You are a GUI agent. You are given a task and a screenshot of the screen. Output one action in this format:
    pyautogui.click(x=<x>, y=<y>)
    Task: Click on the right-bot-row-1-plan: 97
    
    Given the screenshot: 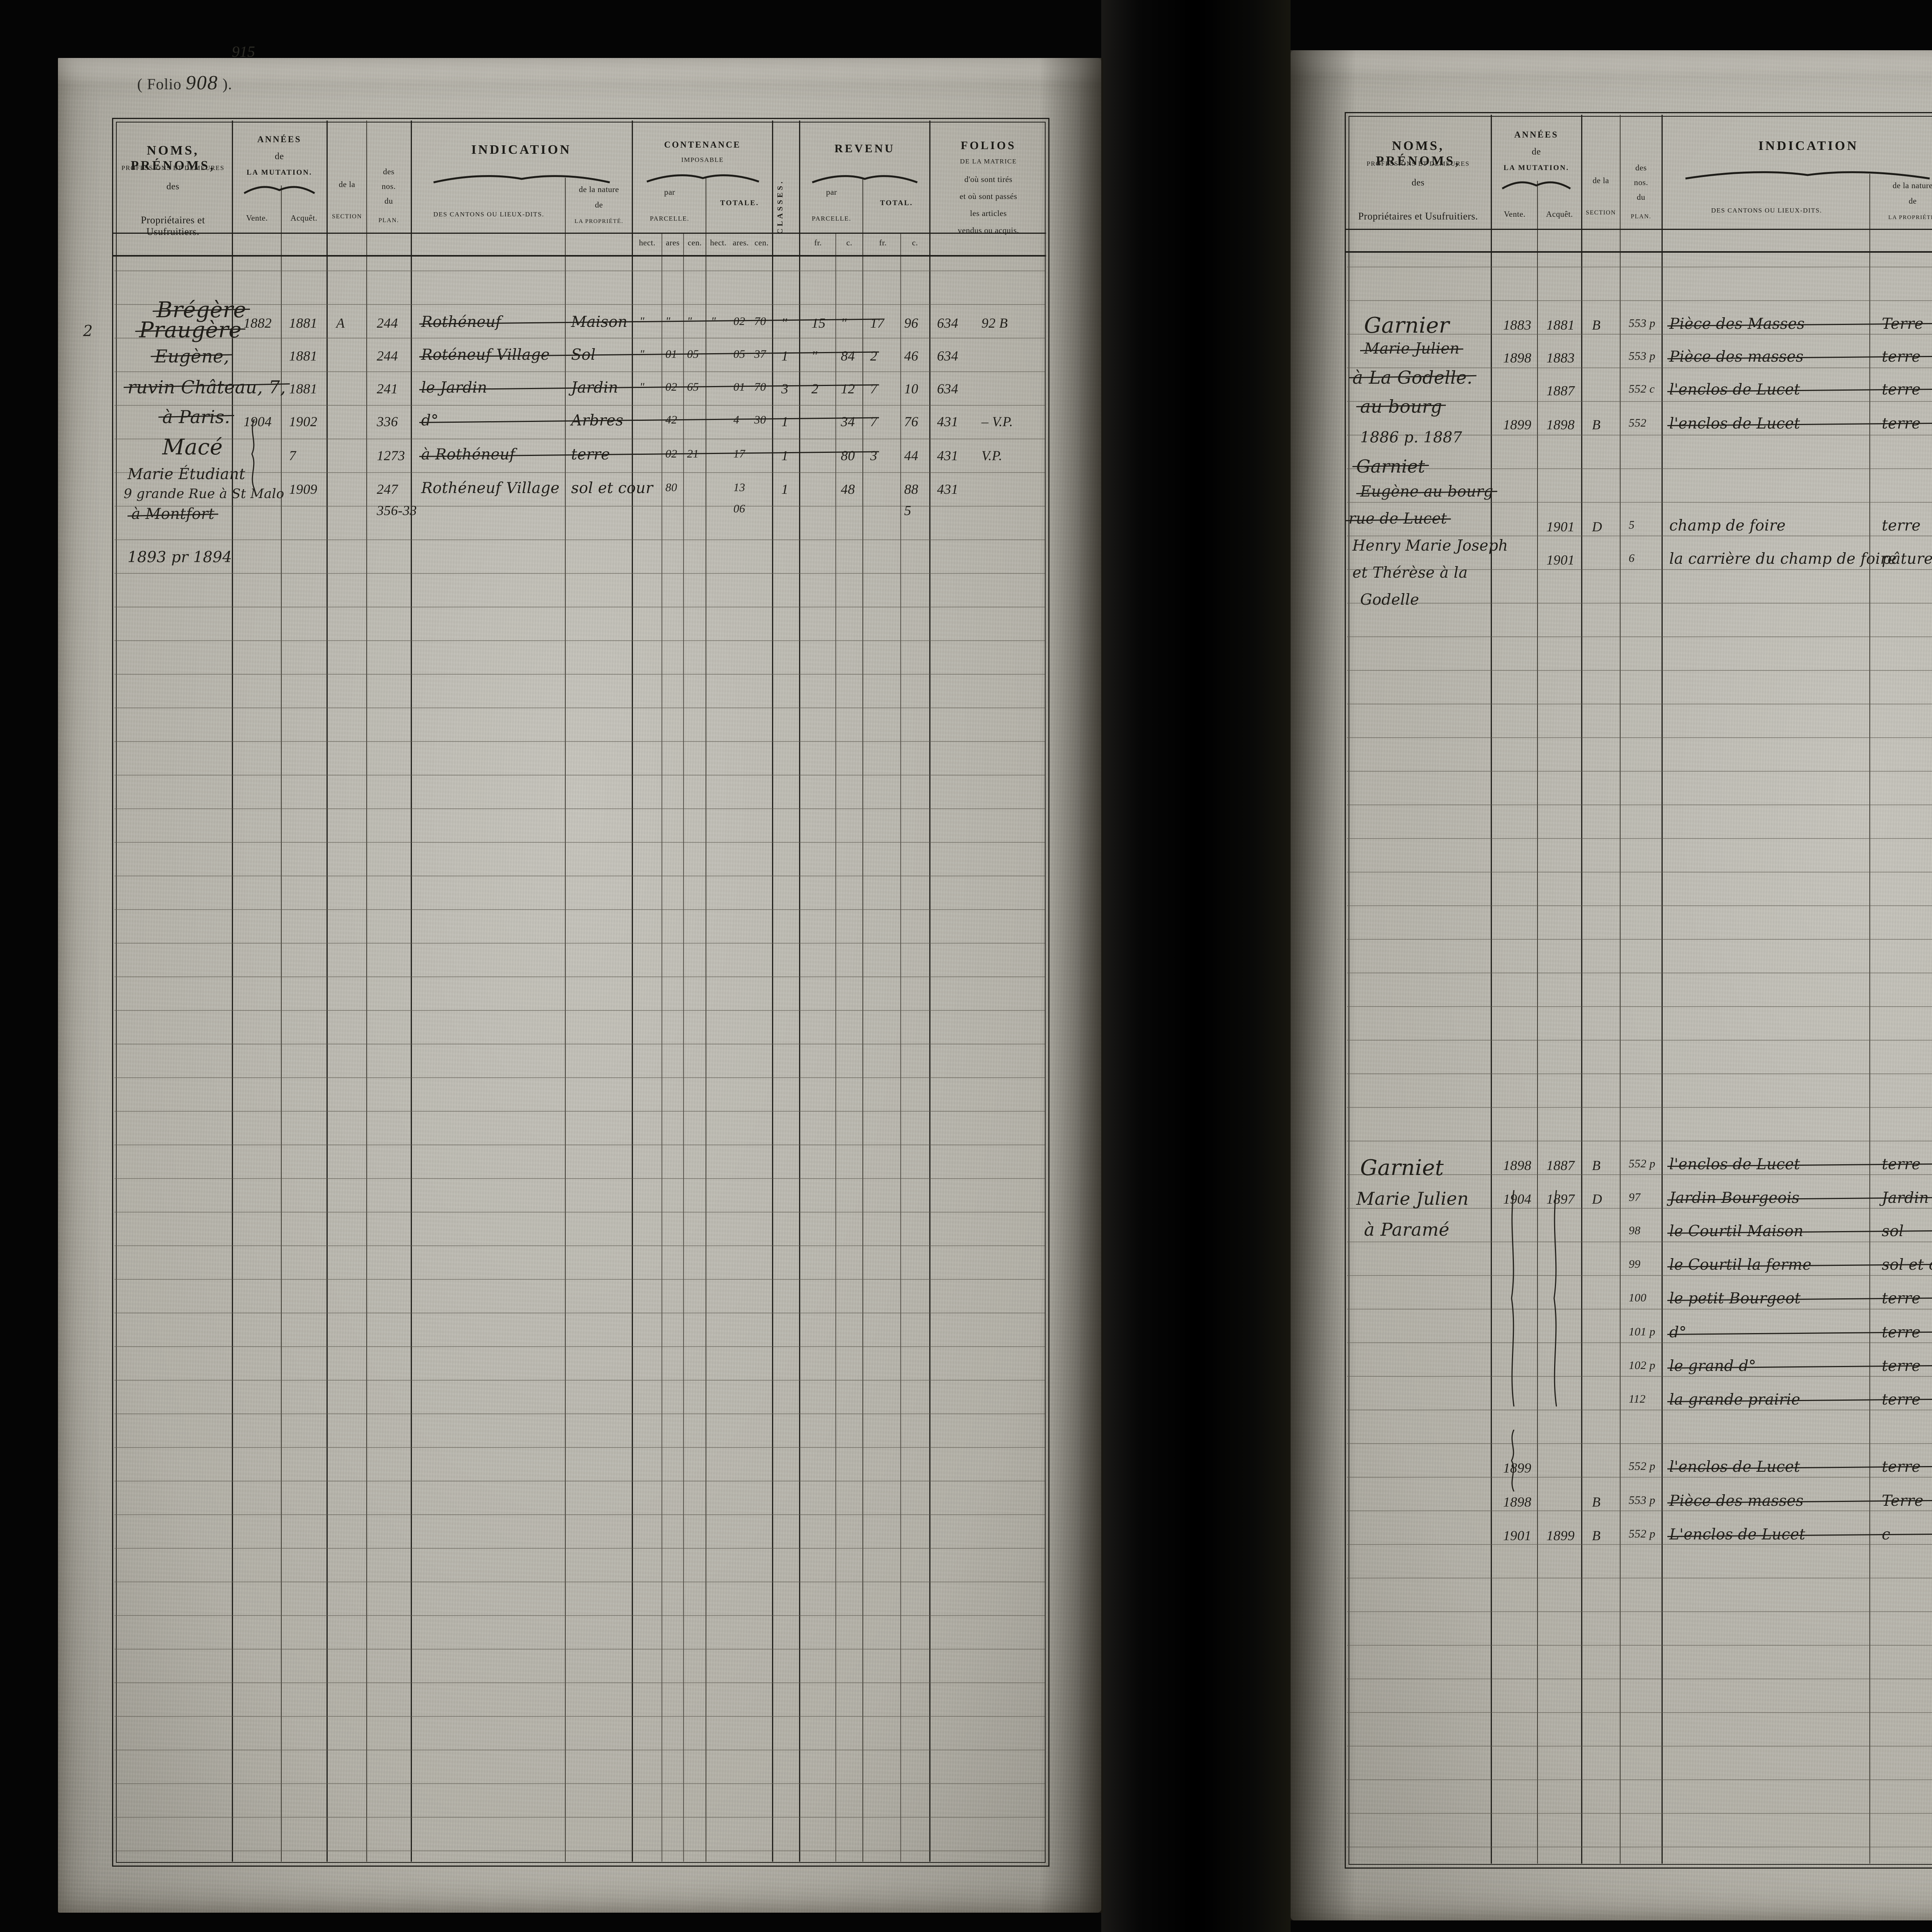 What is the action you would take?
    pyautogui.click(x=1635, y=1198)
    